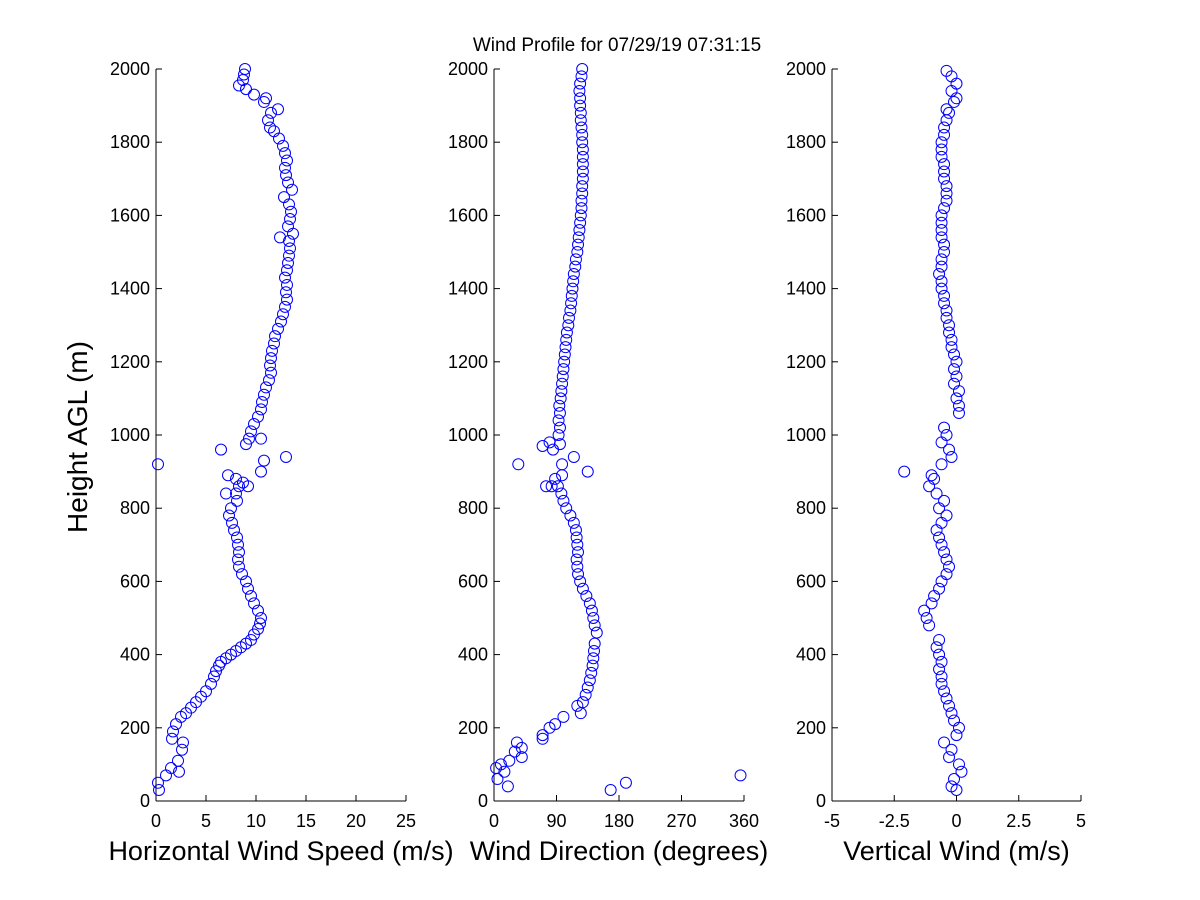 Image resolution: width=1200 pixels, height=900 pixels. Describe the element at coordinates (77, 437) in the screenshot. I see `y-axis-label: Height AGL (m)` at that location.